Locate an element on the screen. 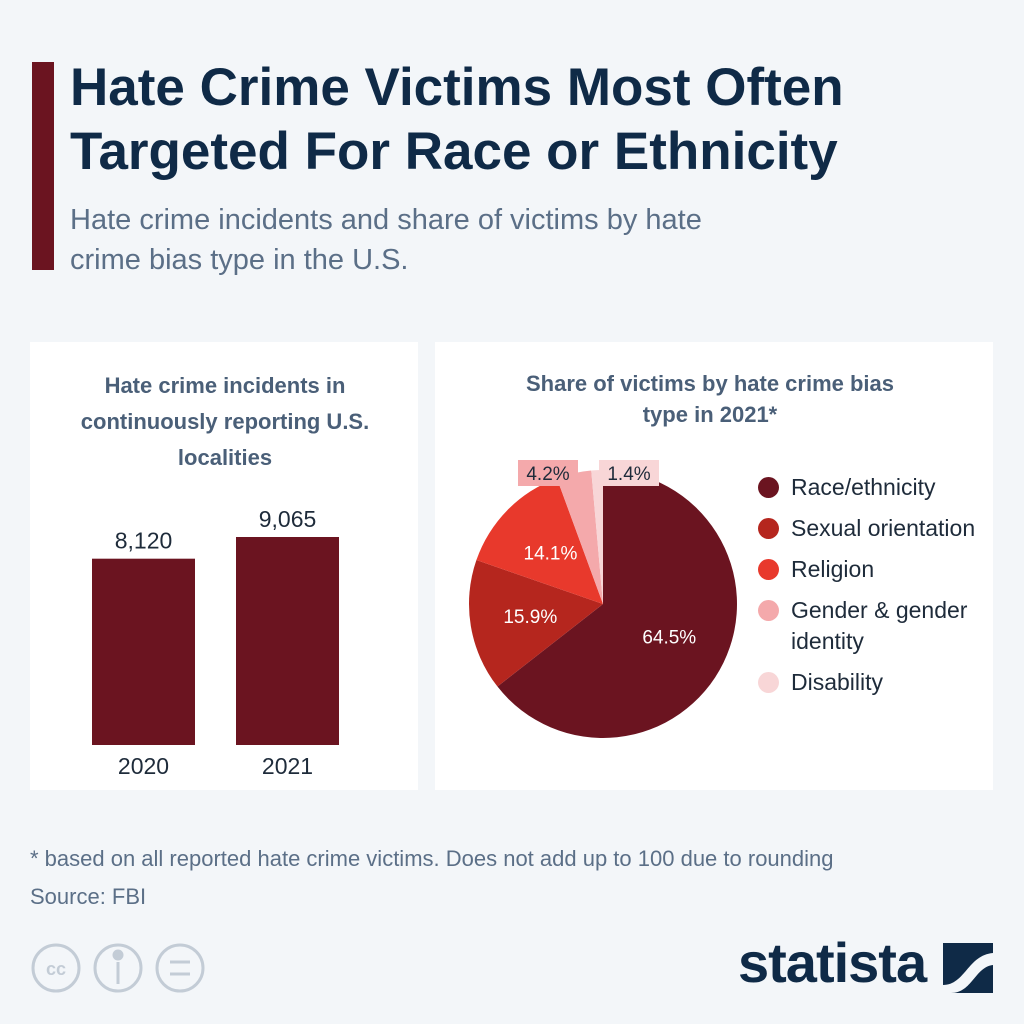 The image size is (1024, 1024). legend-item: Sexual orientation is located at coordinates (869, 528).